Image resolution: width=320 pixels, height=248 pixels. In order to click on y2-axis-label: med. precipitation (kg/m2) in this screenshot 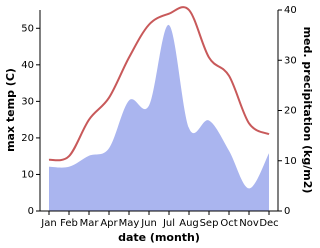, I will do `click(307, 110)`.